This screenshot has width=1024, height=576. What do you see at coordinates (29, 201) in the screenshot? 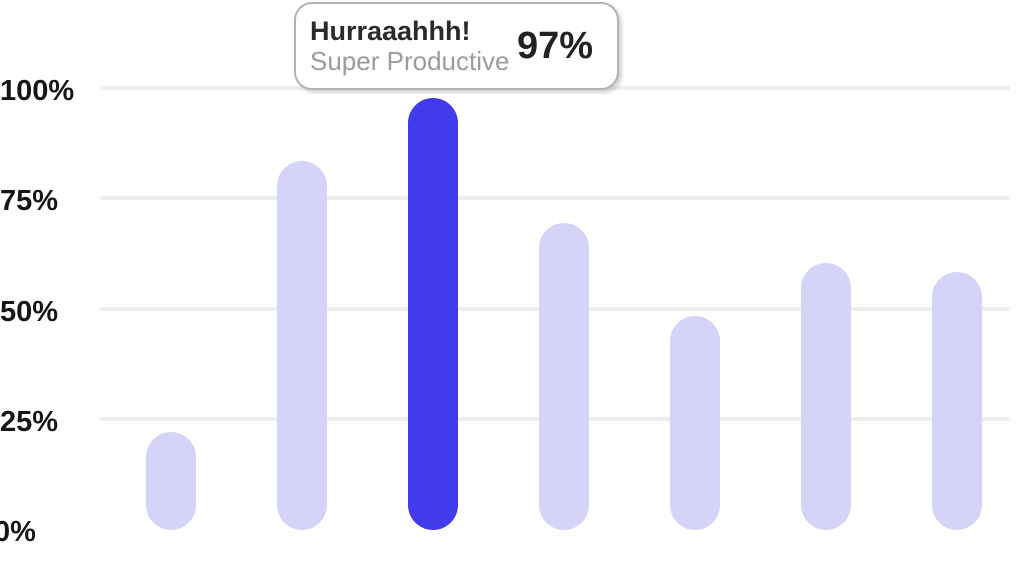
I see `y-axis-label-75: 75%` at bounding box center [29, 201].